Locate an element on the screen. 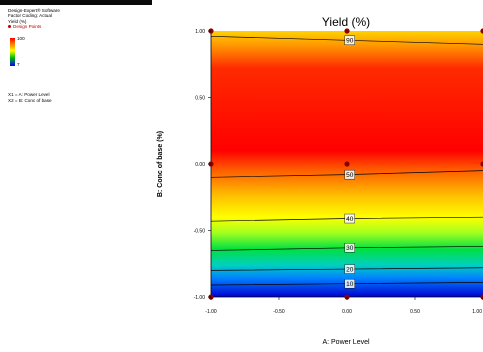  factor-list: X1 = A: Power Level X2 = B: Conc of base is located at coordinates (30, 97).